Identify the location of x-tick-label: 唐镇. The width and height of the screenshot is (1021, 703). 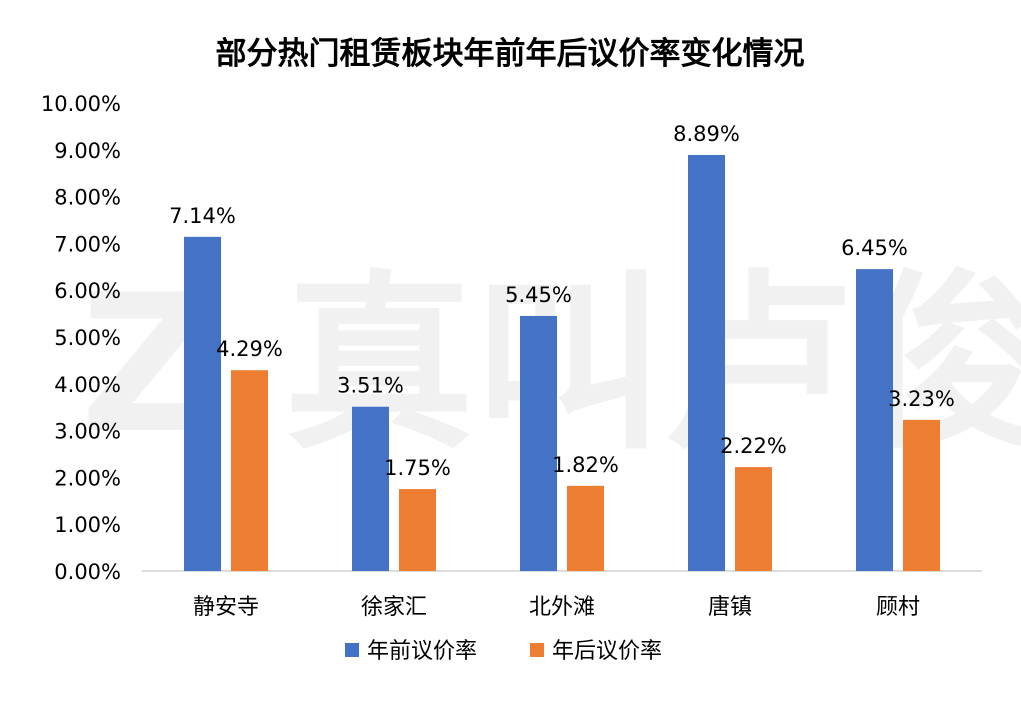
(730, 607).